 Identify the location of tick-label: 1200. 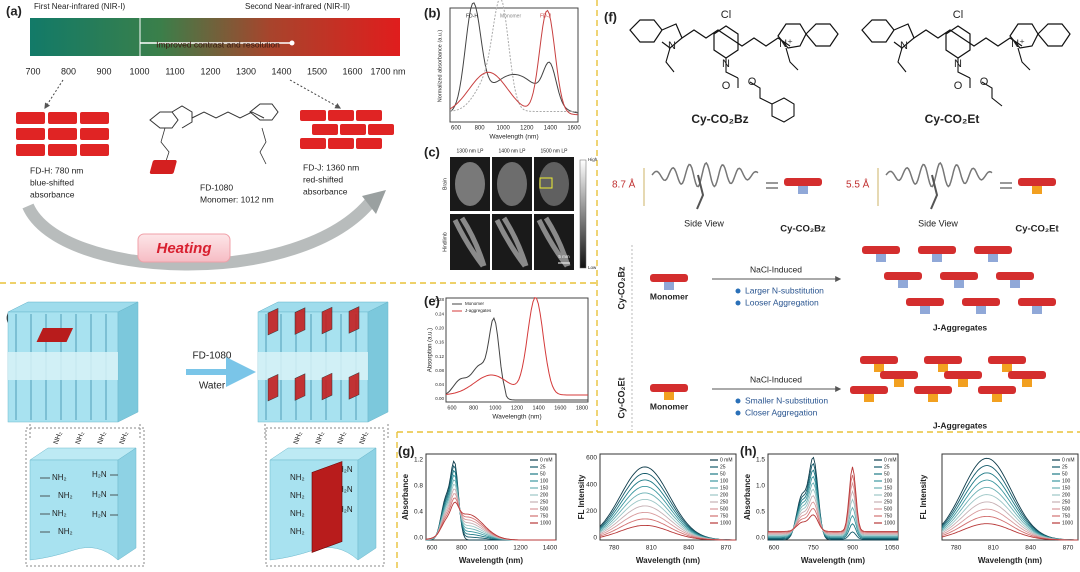
(520, 548).